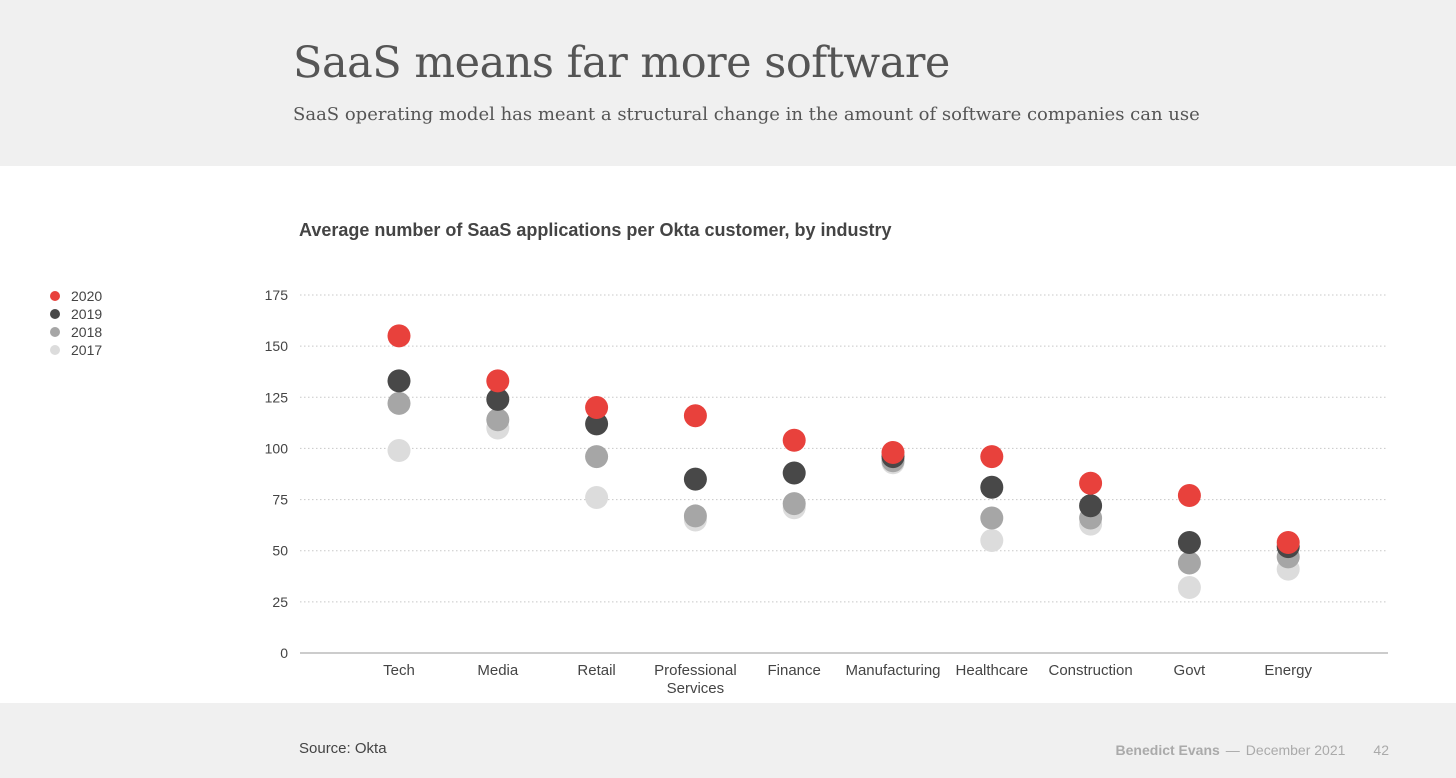 The width and height of the screenshot is (1456, 778). What do you see at coordinates (280, 602) in the screenshot?
I see `y-tick-label: 25` at bounding box center [280, 602].